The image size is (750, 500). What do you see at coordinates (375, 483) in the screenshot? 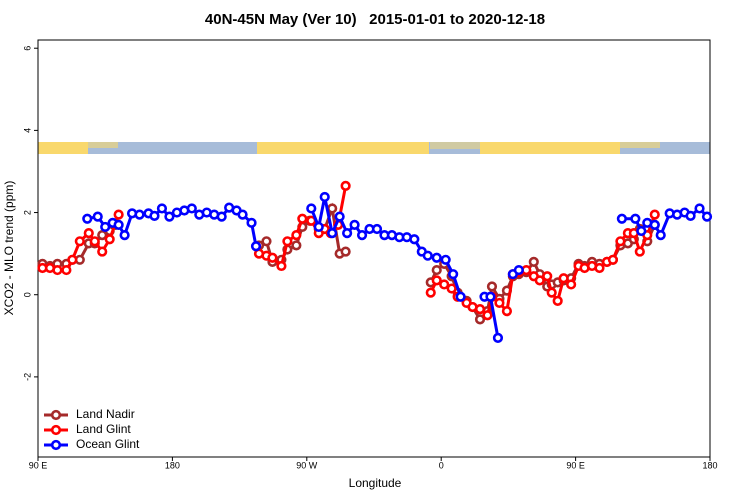
I see `x-axis-title: Longitude` at bounding box center [375, 483].